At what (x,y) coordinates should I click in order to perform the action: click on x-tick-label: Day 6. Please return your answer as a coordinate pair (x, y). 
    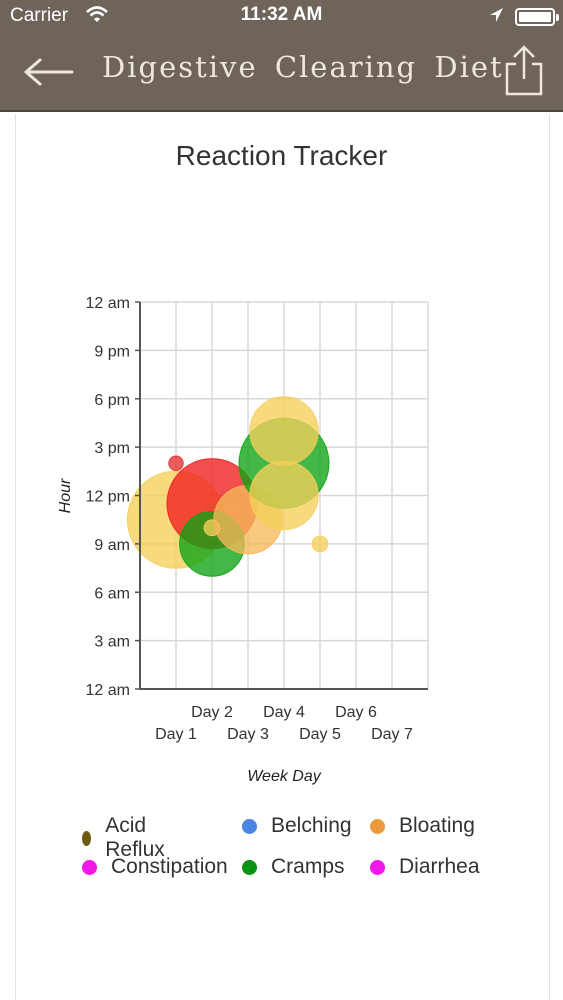
    Looking at the image, I should click on (356, 712).